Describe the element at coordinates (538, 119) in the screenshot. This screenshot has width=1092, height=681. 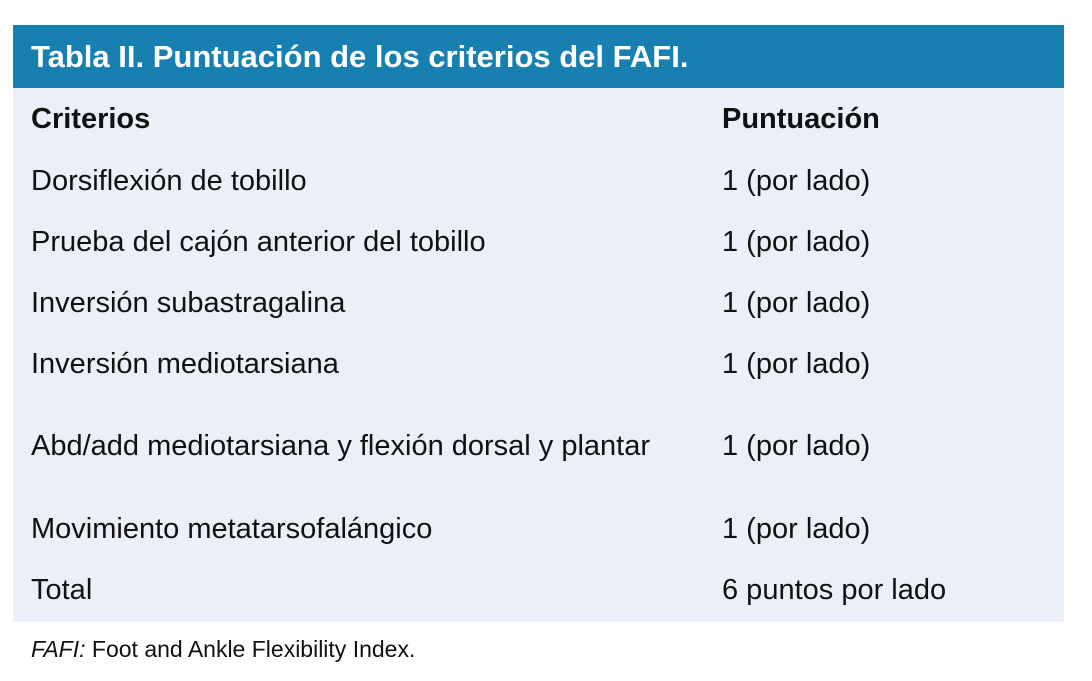
I see `table-header-row: Criterios Puntuación` at that location.